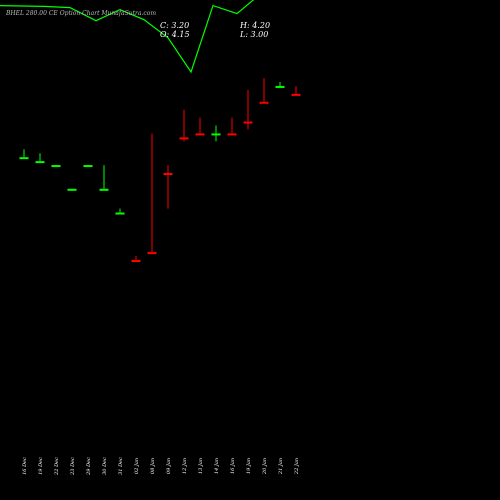 The height and width of the screenshot is (500, 500). What do you see at coordinates (25, 466) in the screenshot?
I see `x-tick-label: 16 Dec` at bounding box center [25, 466].